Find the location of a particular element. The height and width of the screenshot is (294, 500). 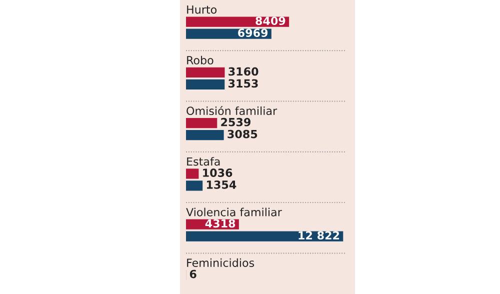

data-label: 8409 is located at coordinates (271, 21).